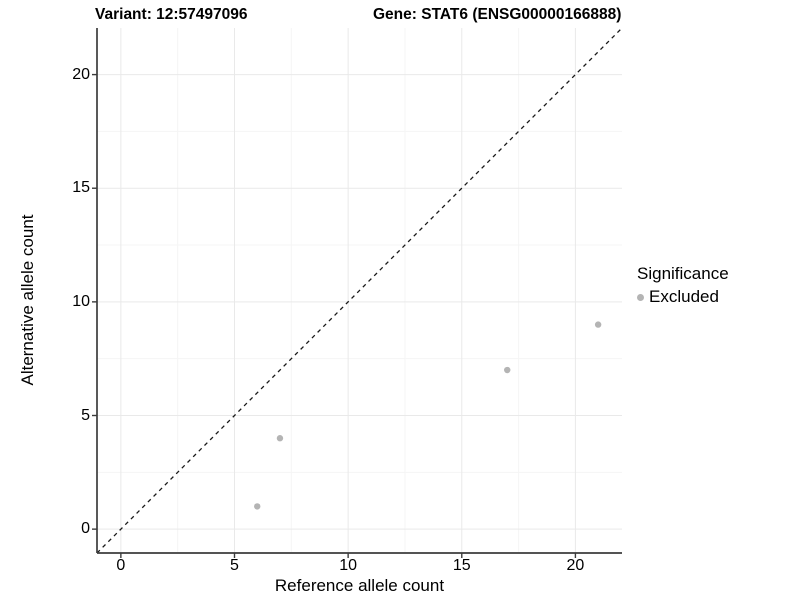 This screenshot has height=600, width=800. Describe the element at coordinates (683, 273) in the screenshot. I see `legend-title: Significance` at that location.